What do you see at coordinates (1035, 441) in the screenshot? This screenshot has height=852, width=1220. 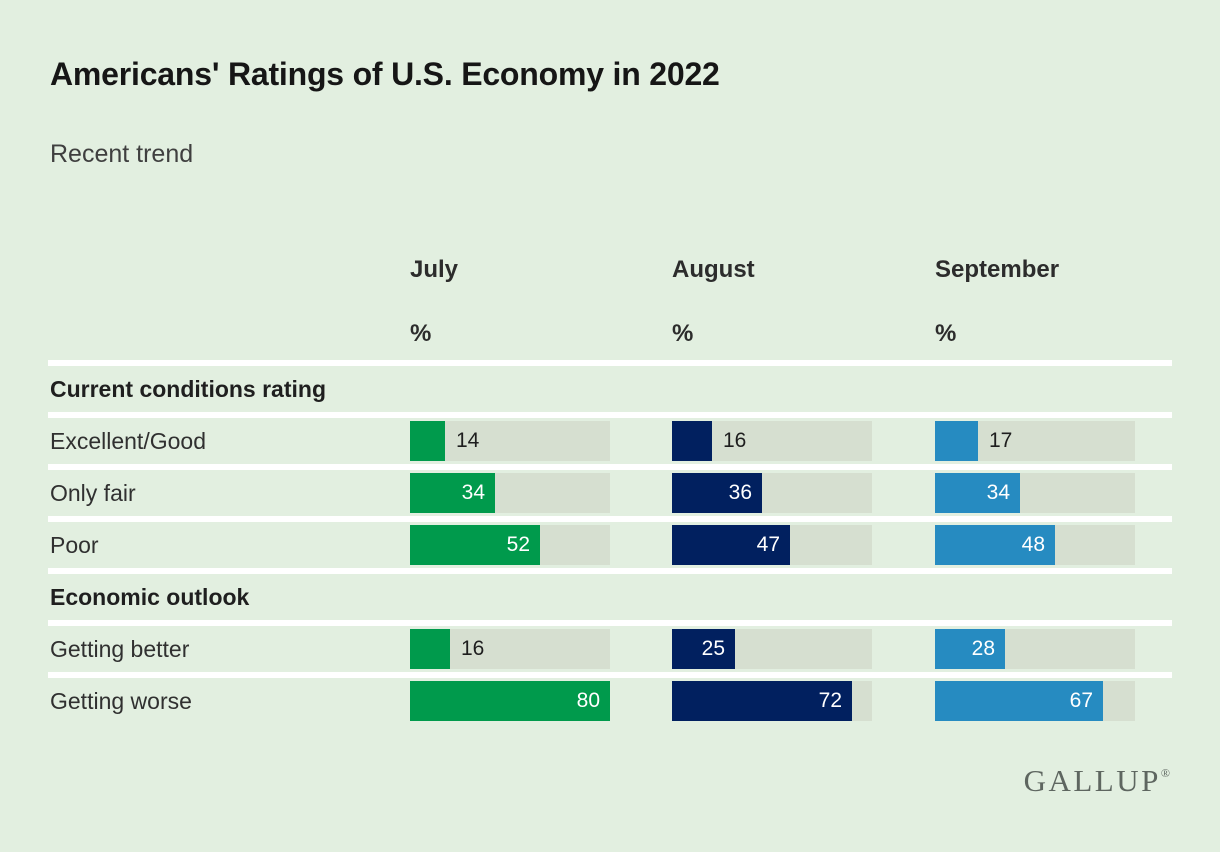 I see `bar-track-september: 17` at bounding box center [1035, 441].